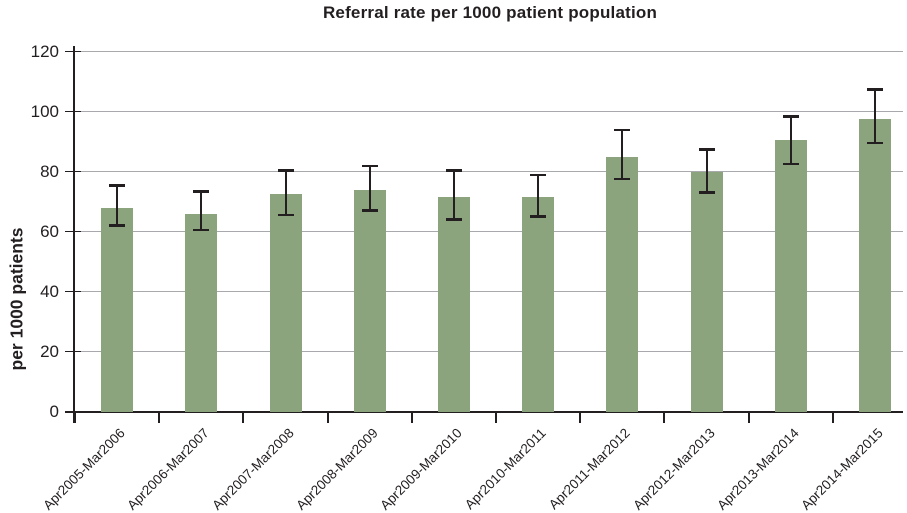  What do you see at coordinates (790, 163) in the screenshot?
I see `error-bar-cap-bottom-Apr2013-Mar2014` at bounding box center [790, 163].